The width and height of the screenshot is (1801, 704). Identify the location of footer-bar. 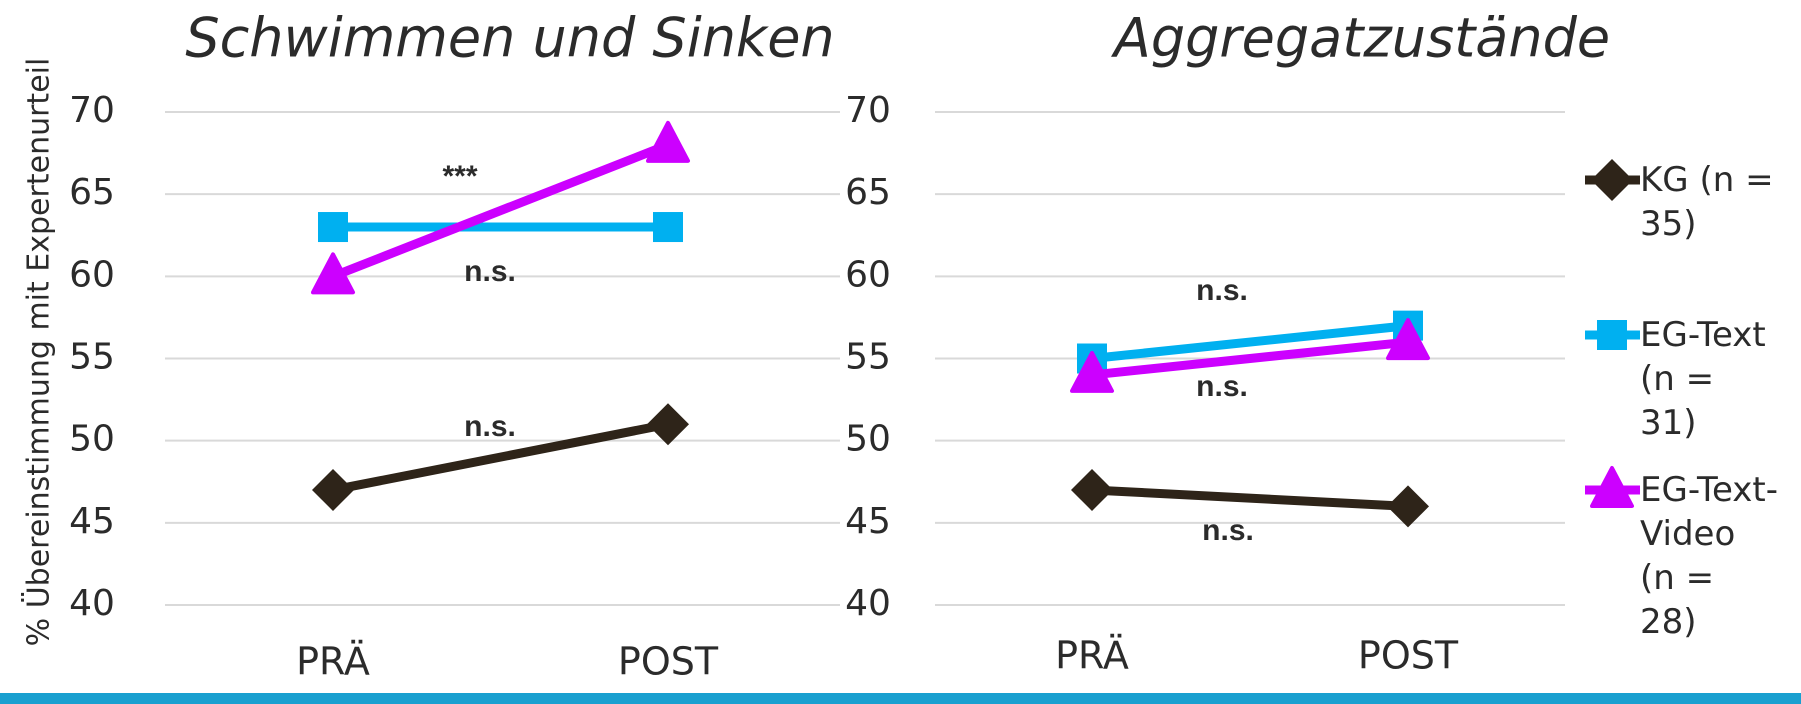
(900, 698).